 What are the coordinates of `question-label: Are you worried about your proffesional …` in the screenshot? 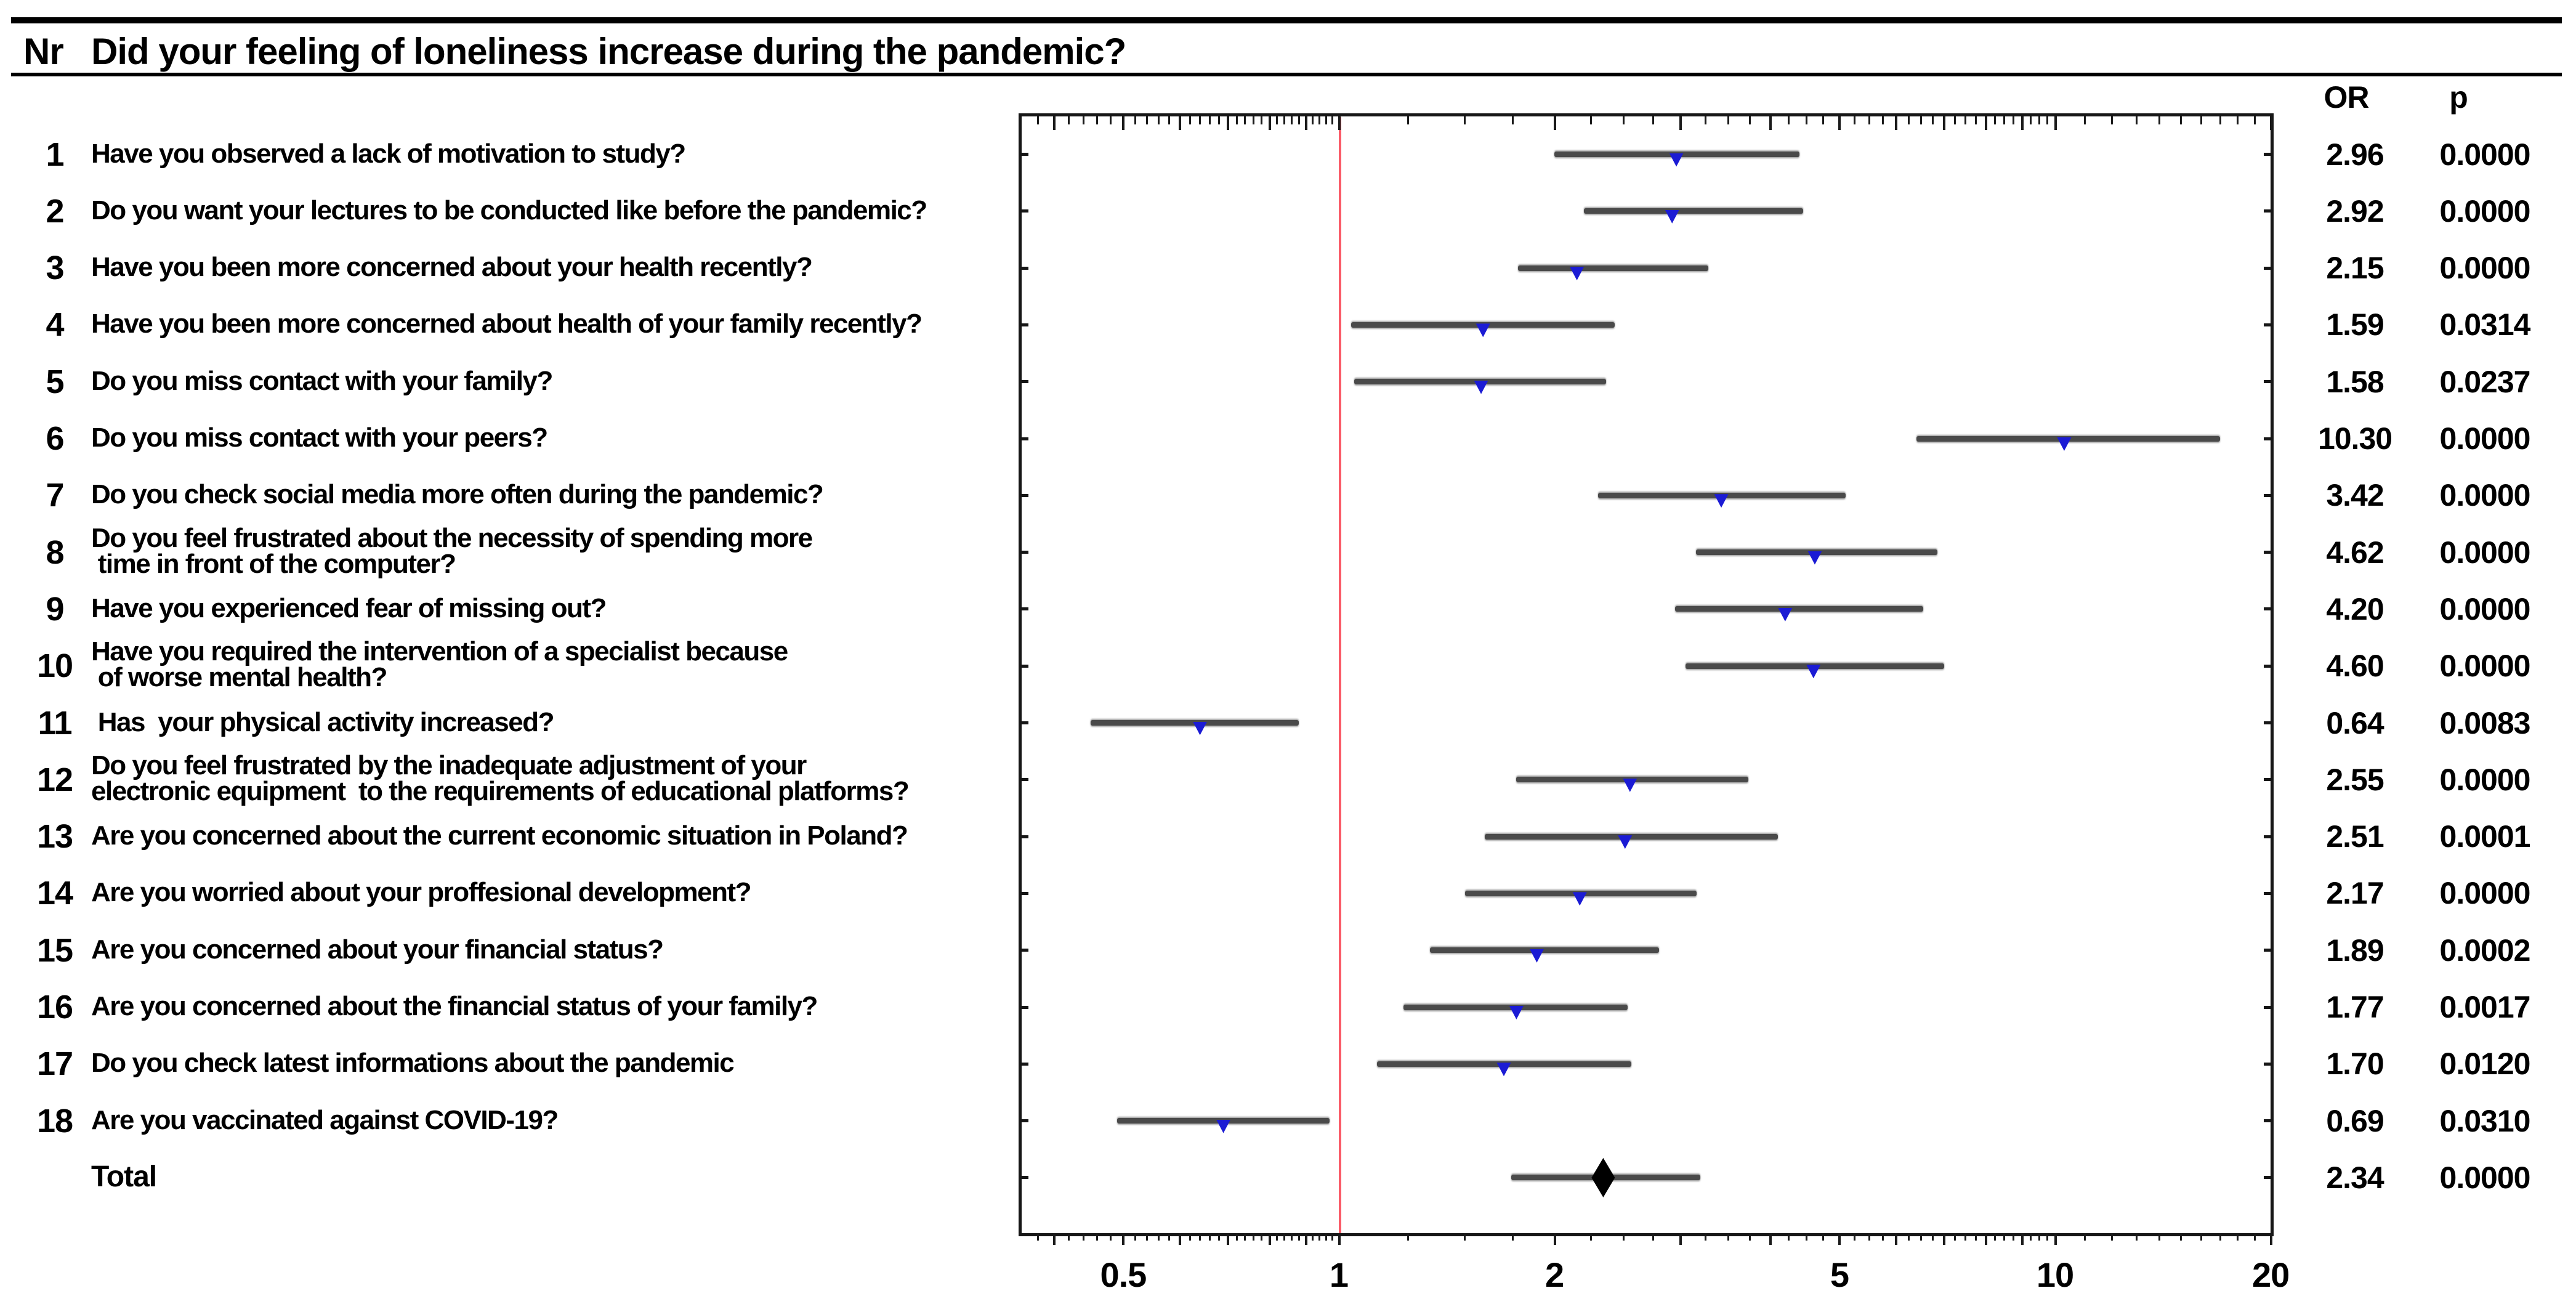 It's located at (421, 892).